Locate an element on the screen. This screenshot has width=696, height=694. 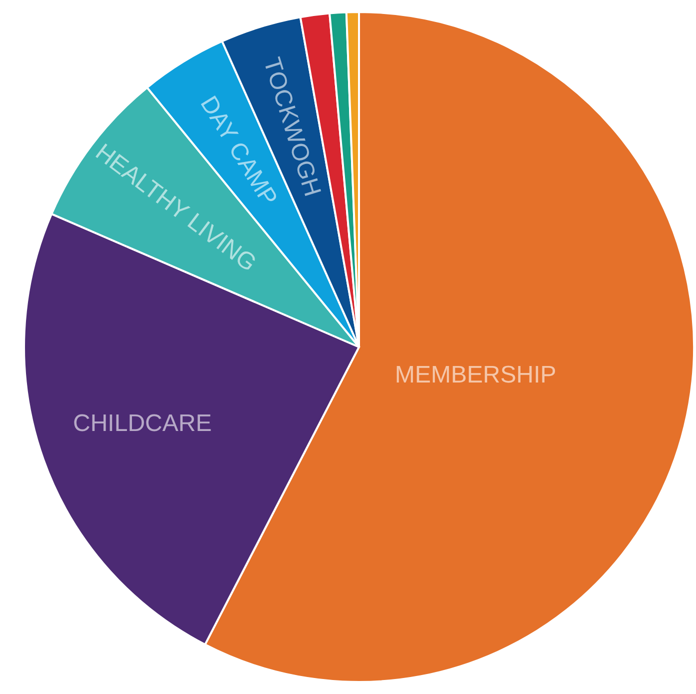
slice-label: MEMBERSHIP is located at coordinates (475, 374).